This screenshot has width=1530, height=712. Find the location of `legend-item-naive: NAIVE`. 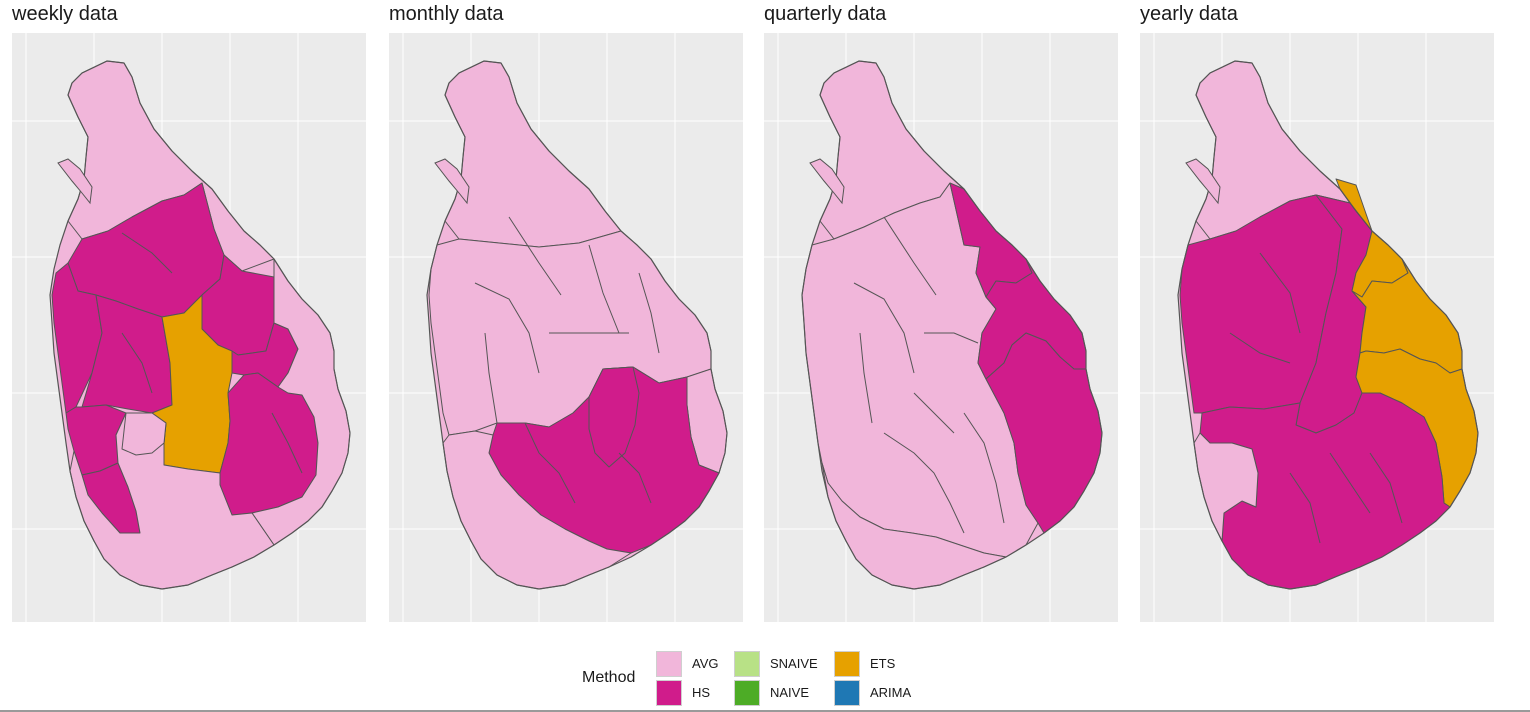

legend-item-naive: NAIVE is located at coordinates (779, 693).